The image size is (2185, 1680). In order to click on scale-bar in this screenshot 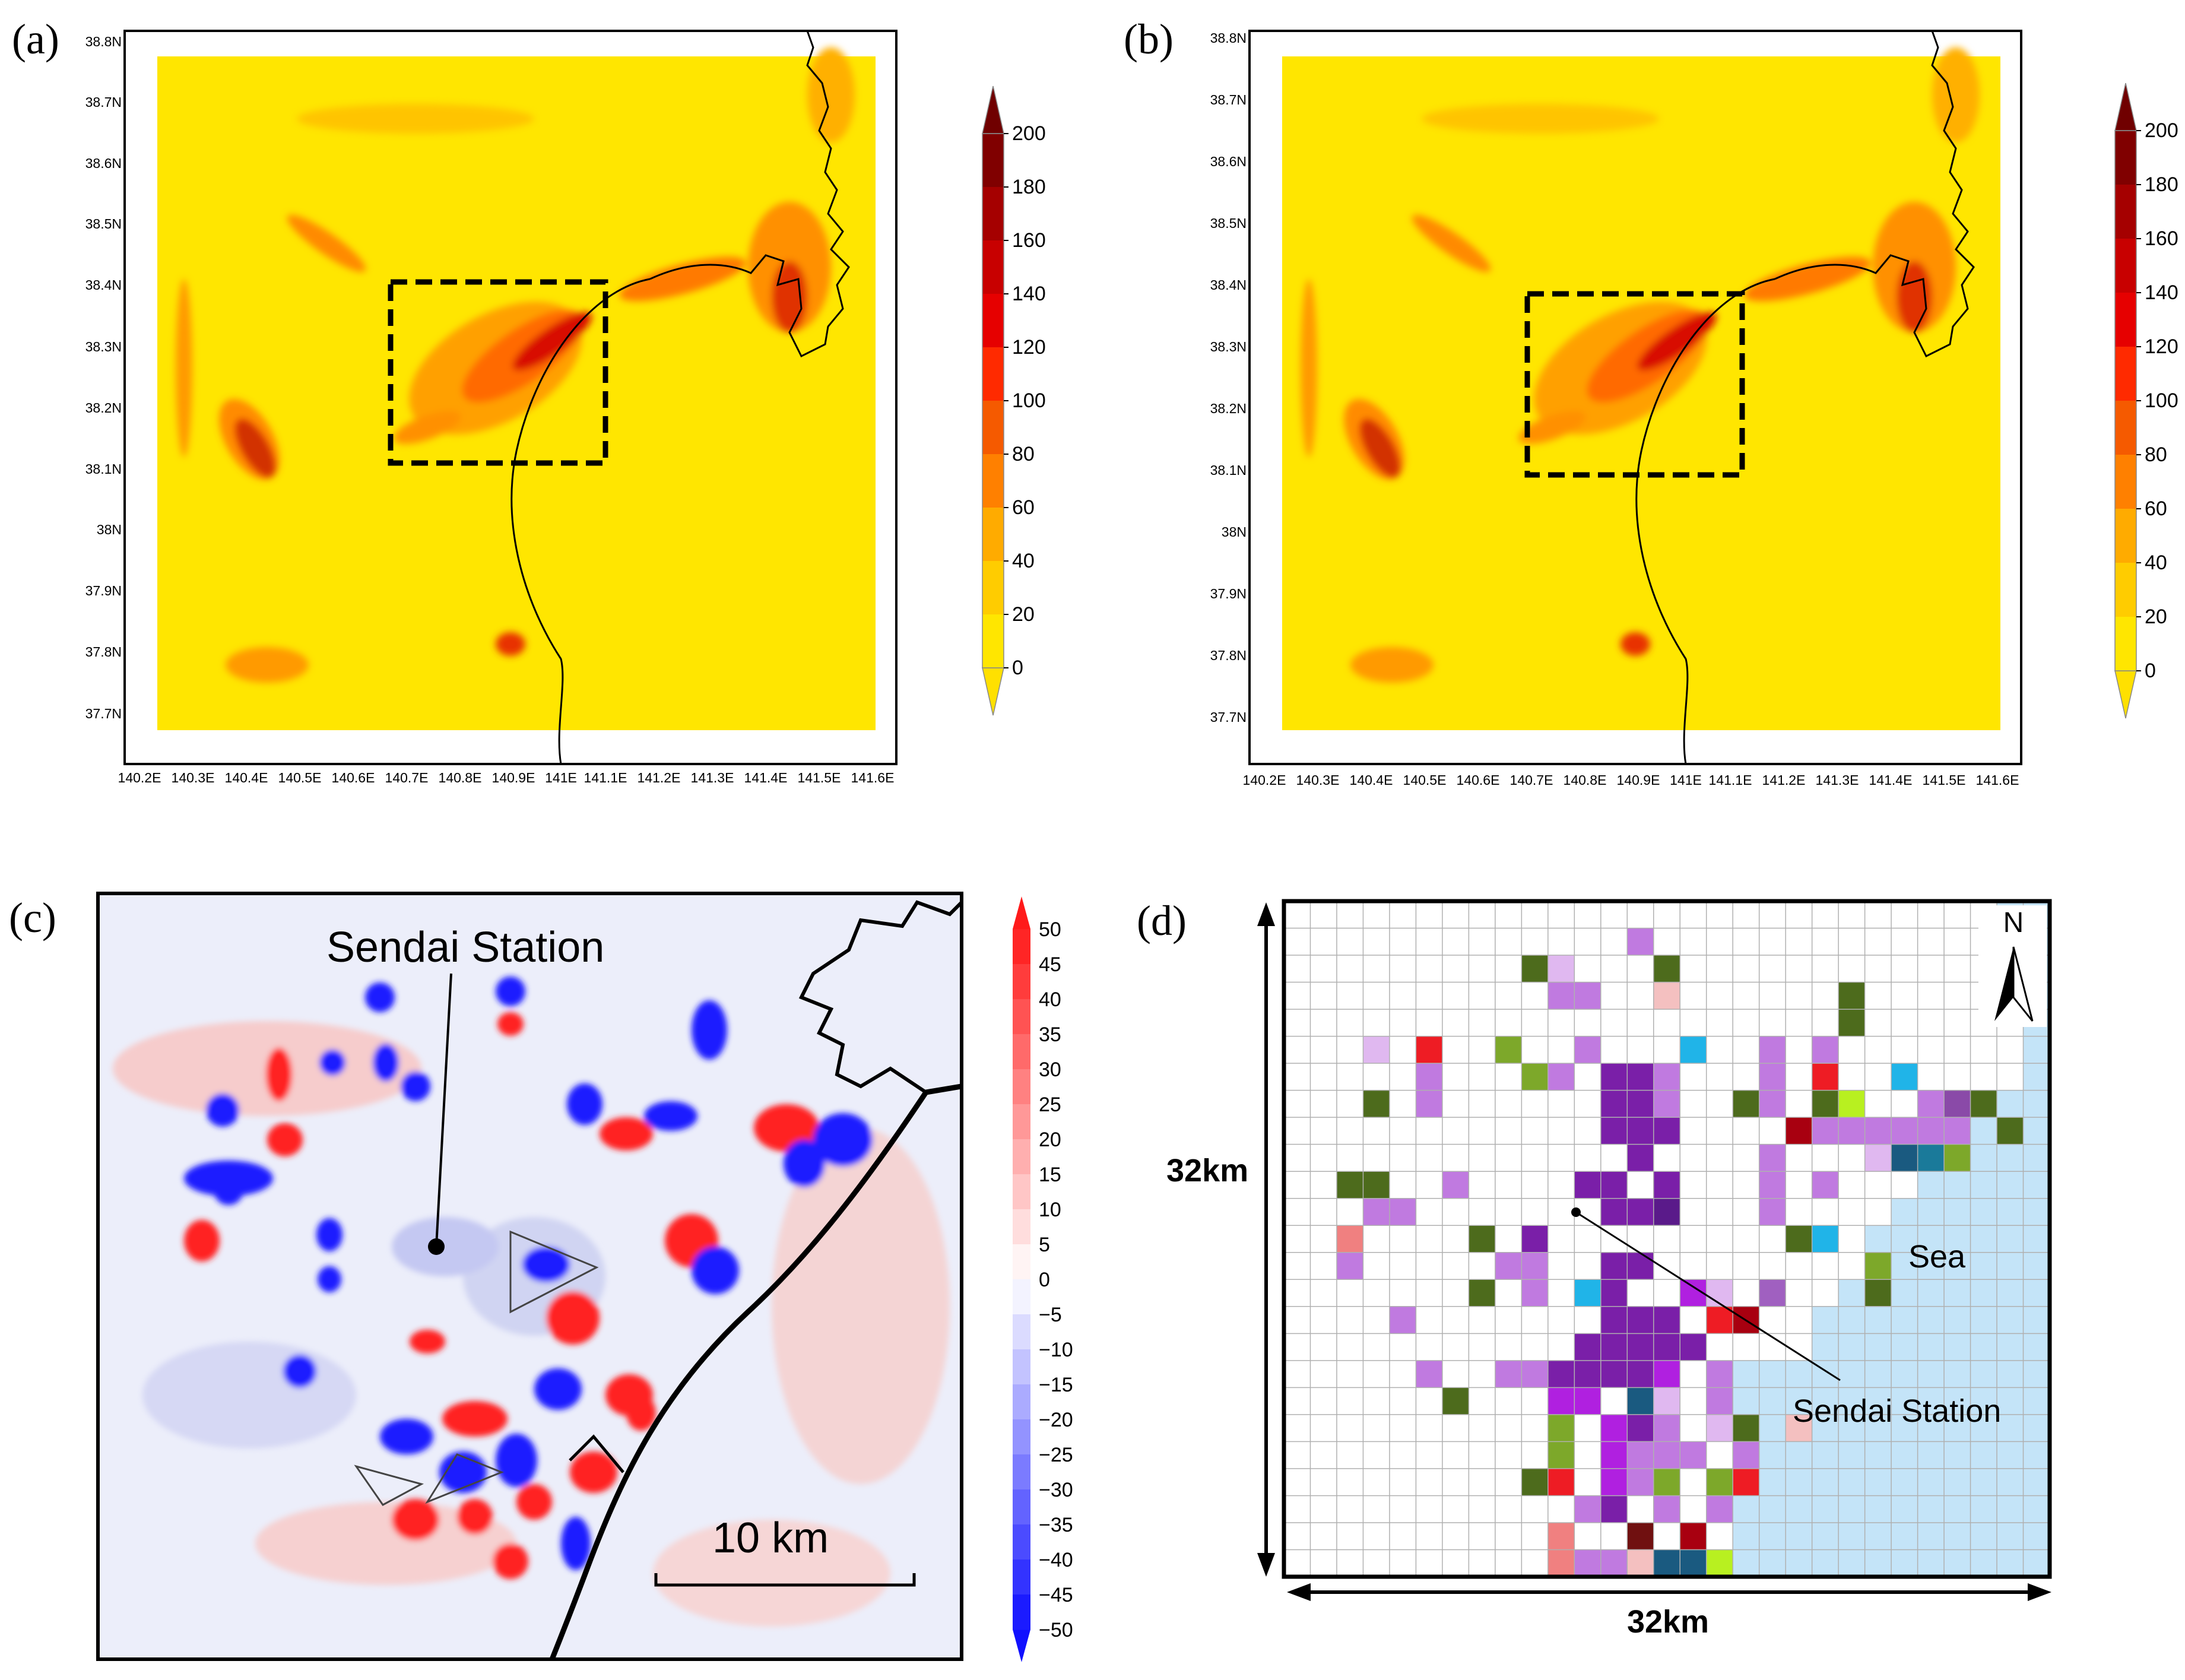, I will do `click(785, 1580)`.